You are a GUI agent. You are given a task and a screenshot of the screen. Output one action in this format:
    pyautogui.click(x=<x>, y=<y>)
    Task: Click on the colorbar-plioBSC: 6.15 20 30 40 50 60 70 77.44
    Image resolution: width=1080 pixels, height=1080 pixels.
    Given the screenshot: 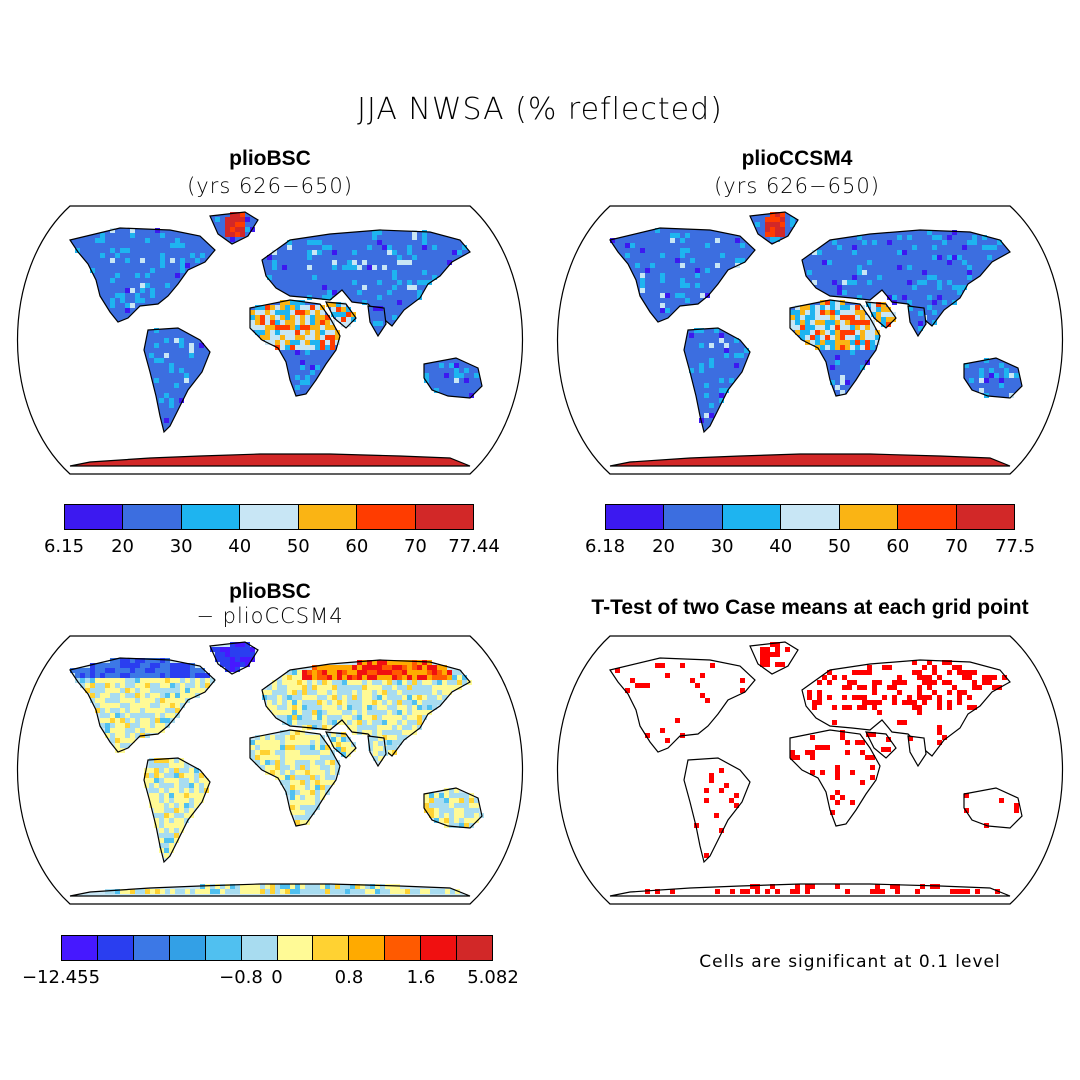 What is the action you would take?
    pyautogui.click(x=272, y=530)
    